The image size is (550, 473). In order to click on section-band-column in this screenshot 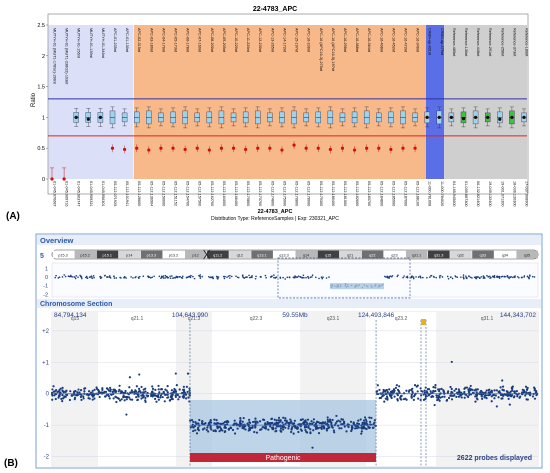, I will do `click(487, 389)`.